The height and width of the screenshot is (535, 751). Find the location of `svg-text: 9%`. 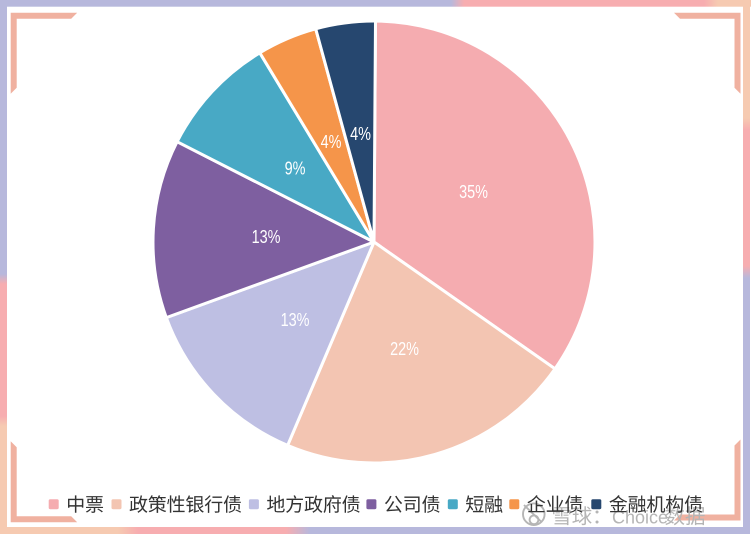

svg-text: 9% is located at coordinates (295, 168).